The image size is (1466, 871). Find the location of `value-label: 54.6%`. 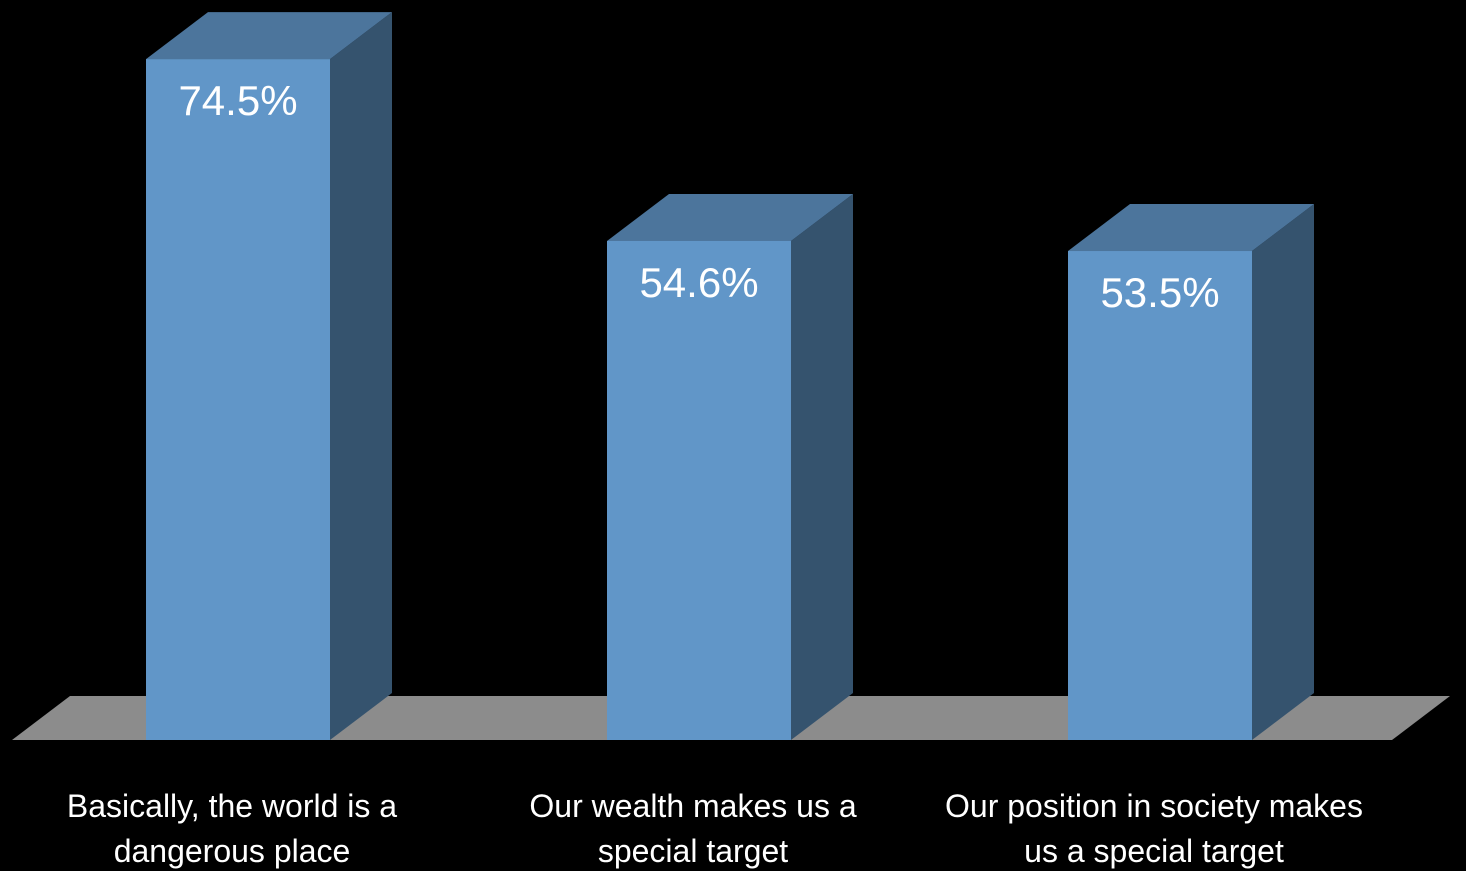

value-label: 54.6% is located at coordinates (698, 282).